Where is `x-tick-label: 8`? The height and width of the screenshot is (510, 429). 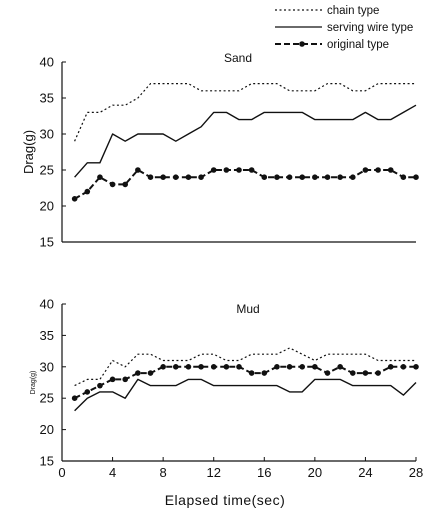
x-tick-label: 8 is located at coordinates (163, 472).